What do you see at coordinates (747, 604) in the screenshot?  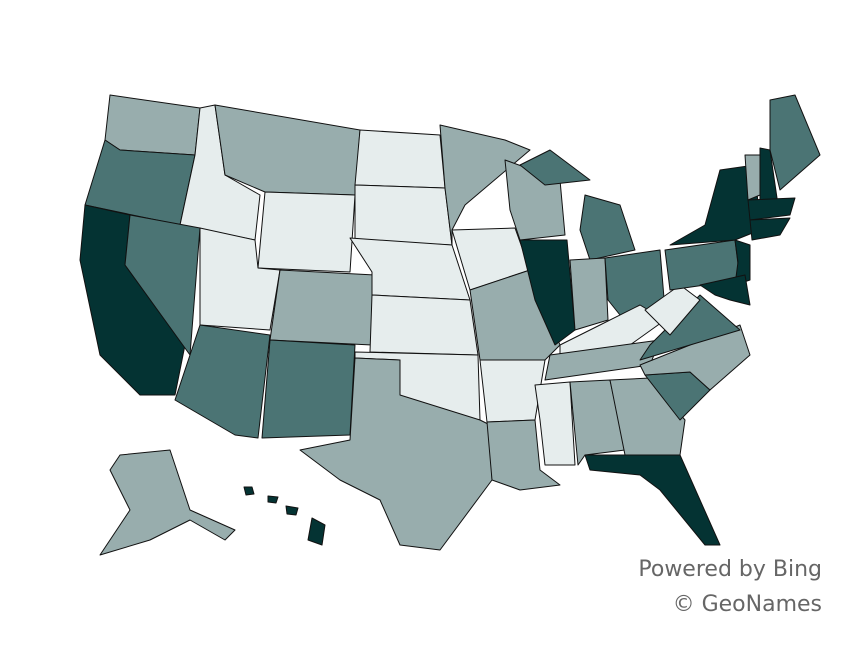 I see `attribution: © GeoNames` at bounding box center [747, 604].